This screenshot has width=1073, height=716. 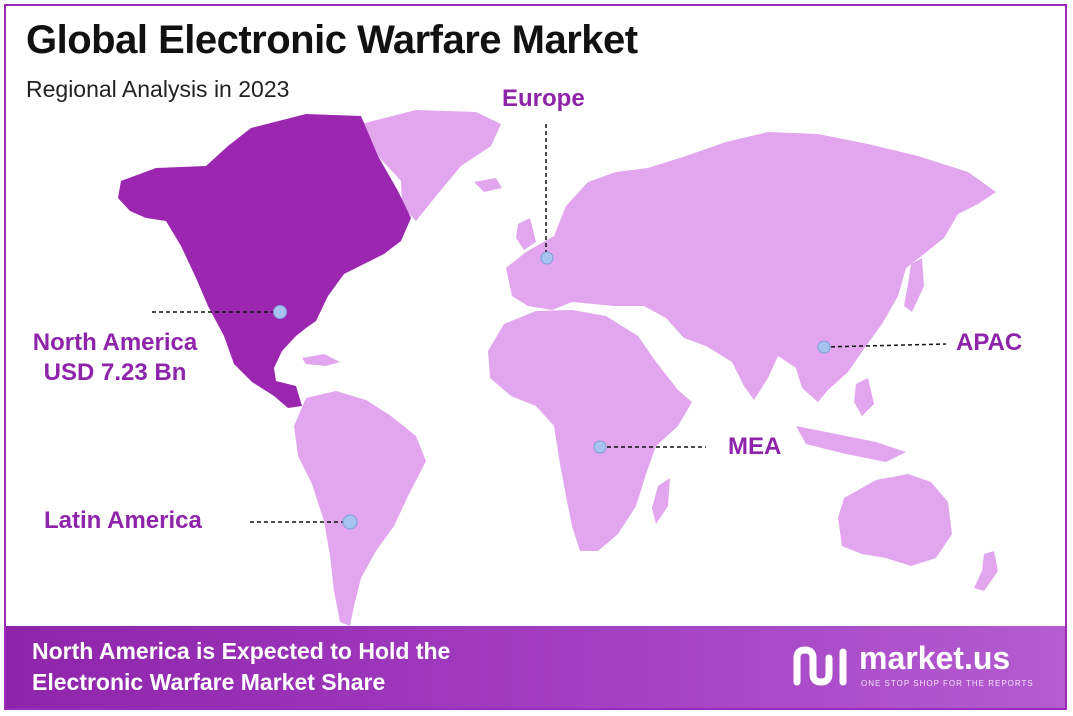 What do you see at coordinates (241, 651) in the screenshot?
I see `footer-line-1: North America is Expected to Hold the` at bounding box center [241, 651].